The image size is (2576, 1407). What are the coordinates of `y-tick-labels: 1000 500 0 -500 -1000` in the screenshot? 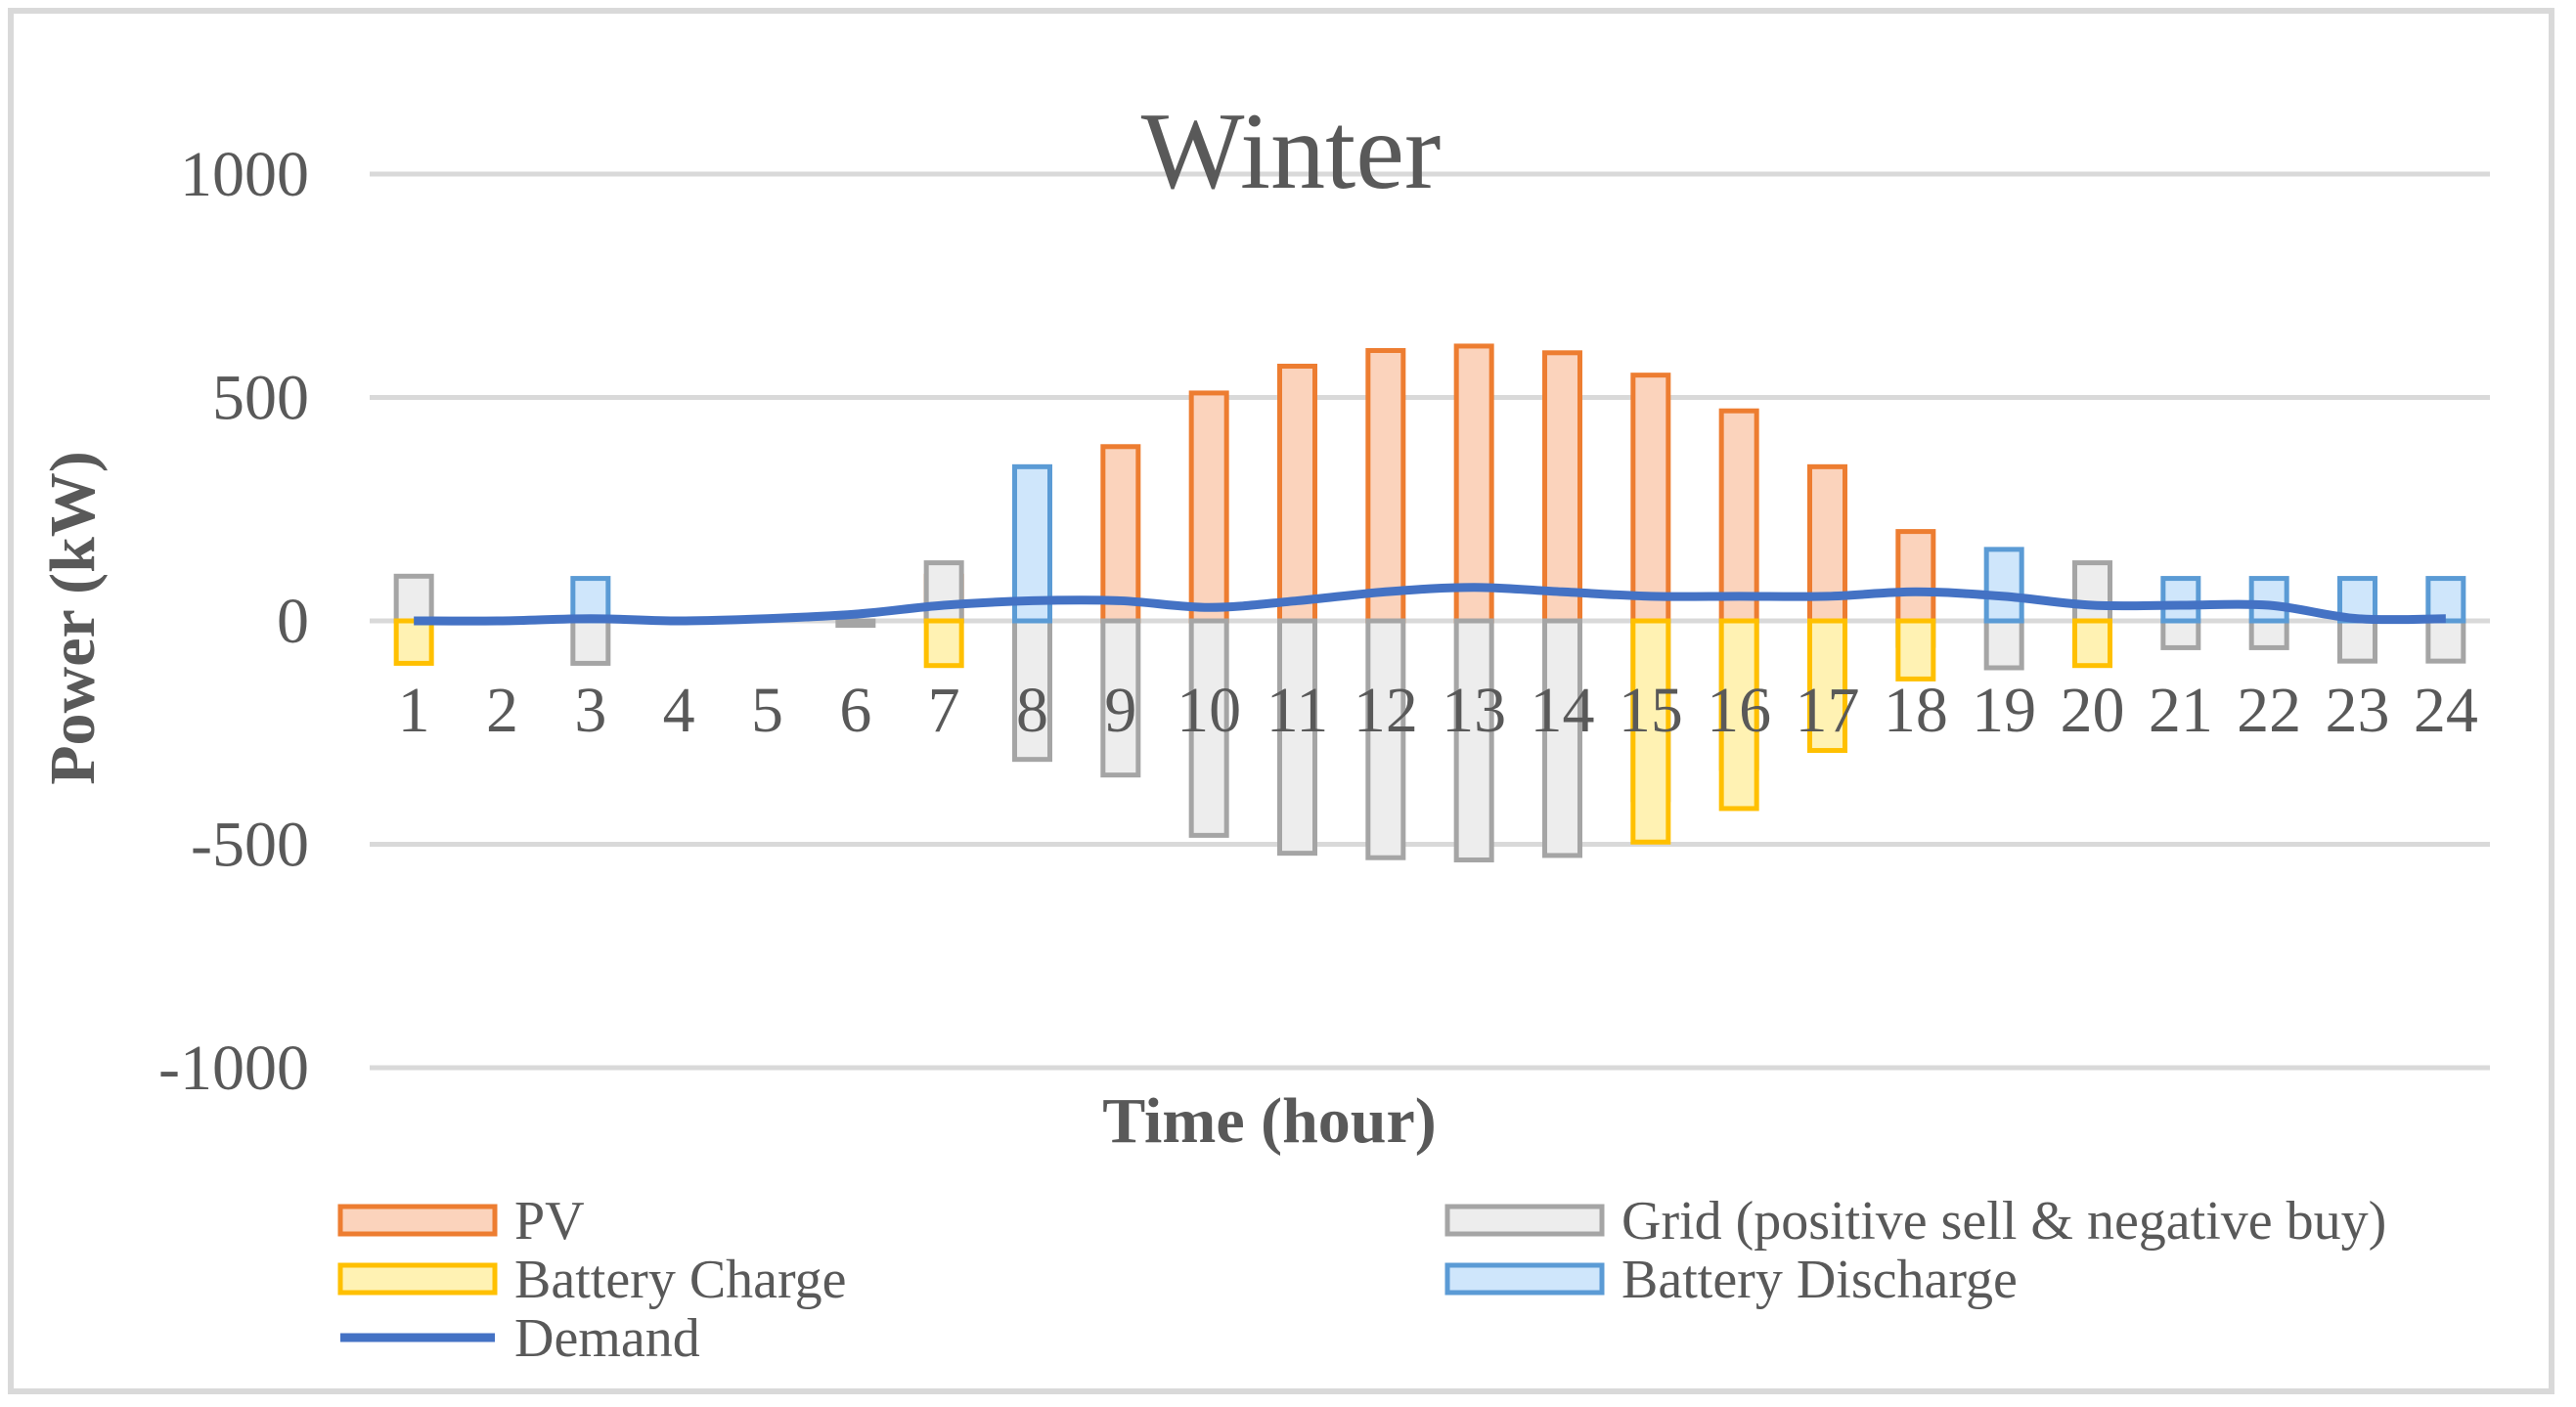 It's located at (233, 622).